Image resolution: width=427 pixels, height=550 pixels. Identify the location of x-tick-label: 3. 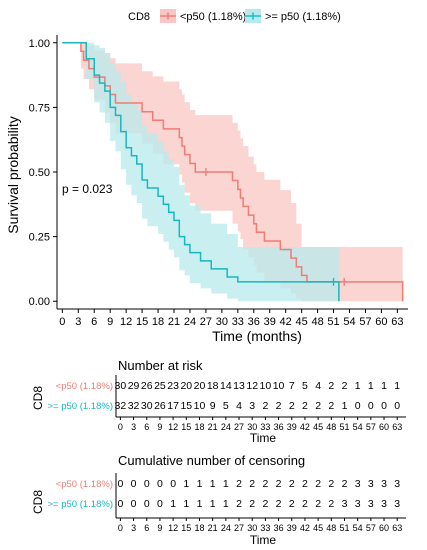
(78, 322).